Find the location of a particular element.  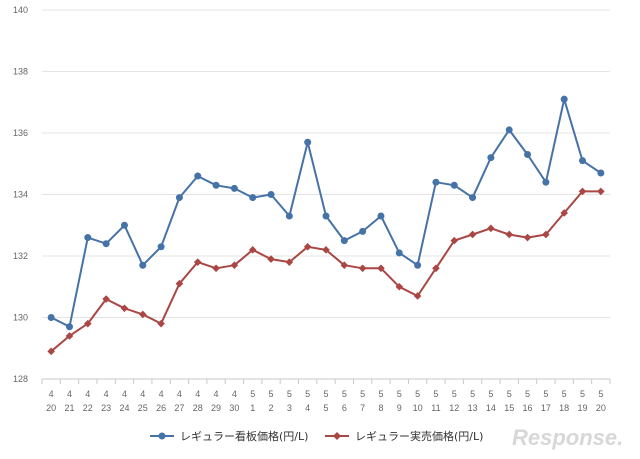

legend-item-actual-price: レギュラー実売価格(円/L) is located at coordinates (404, 436).